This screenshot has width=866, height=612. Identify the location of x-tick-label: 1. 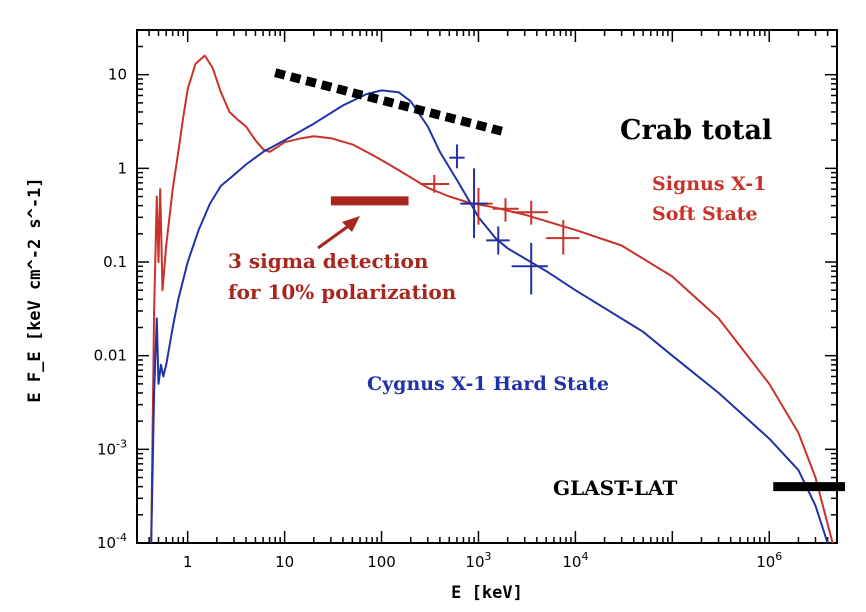
(188, 562).